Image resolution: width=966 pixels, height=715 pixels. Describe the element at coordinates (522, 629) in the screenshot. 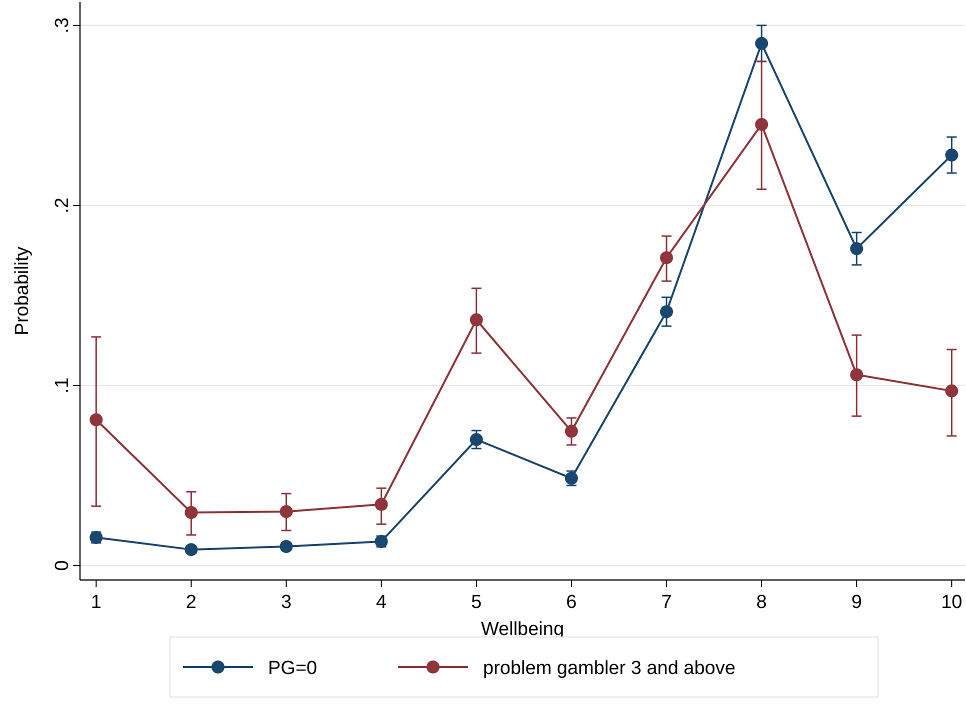

I see `x-axis-title: Wellbeing` at that location.